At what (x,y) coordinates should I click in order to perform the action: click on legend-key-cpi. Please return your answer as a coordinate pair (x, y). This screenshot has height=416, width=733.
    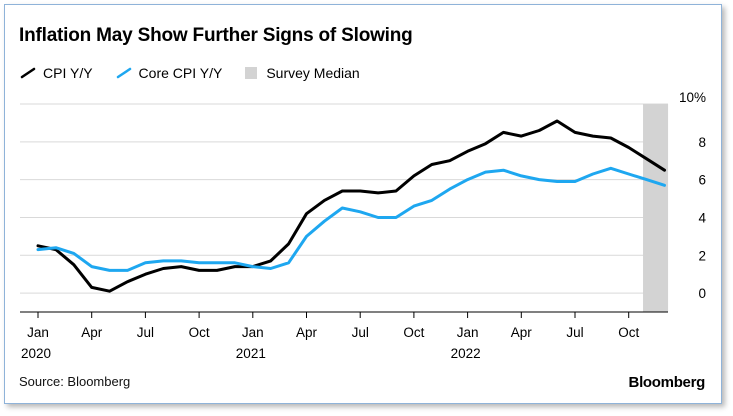
    Looking at the image, I should click on (28, 73).